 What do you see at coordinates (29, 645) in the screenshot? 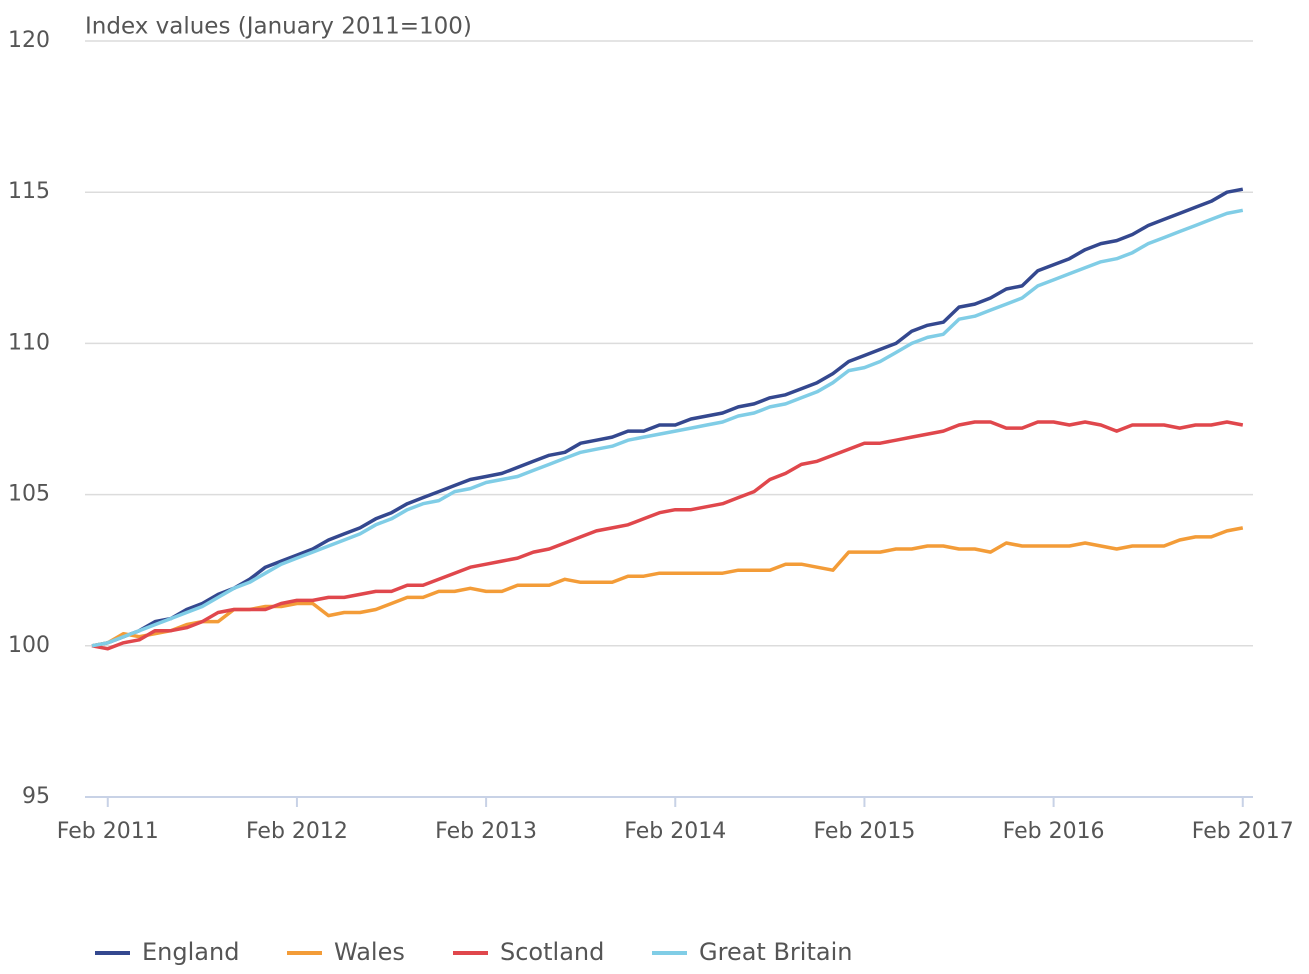
I see `y-tick-label: 100` at bounding box center [29, 645].